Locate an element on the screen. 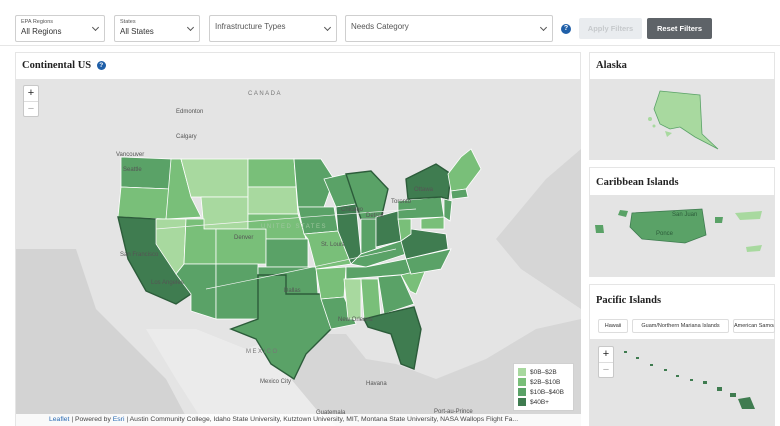 The height and width of the screenshot is (426, 780). legend-row: $10B–$40B is located at coordinates (543, 392).